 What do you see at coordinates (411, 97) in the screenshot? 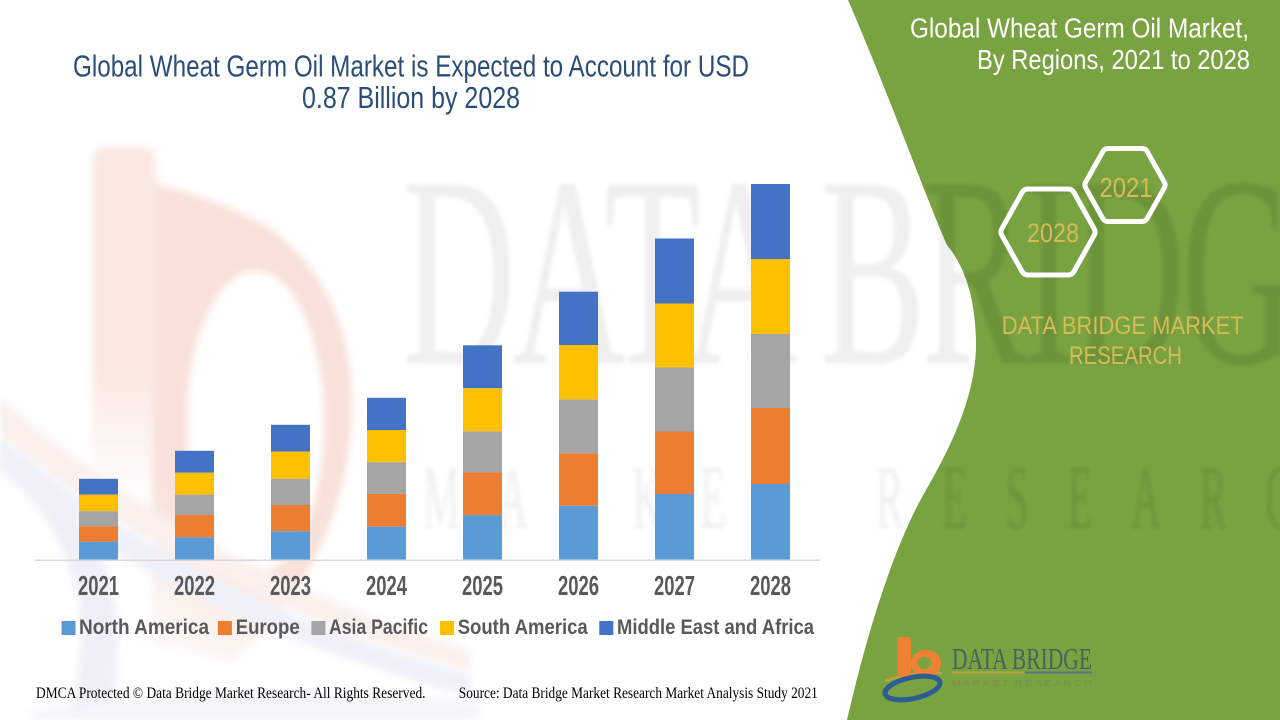
I see `svg-text: 0.87 Billion by 2028` at bounding box center [411, 97].